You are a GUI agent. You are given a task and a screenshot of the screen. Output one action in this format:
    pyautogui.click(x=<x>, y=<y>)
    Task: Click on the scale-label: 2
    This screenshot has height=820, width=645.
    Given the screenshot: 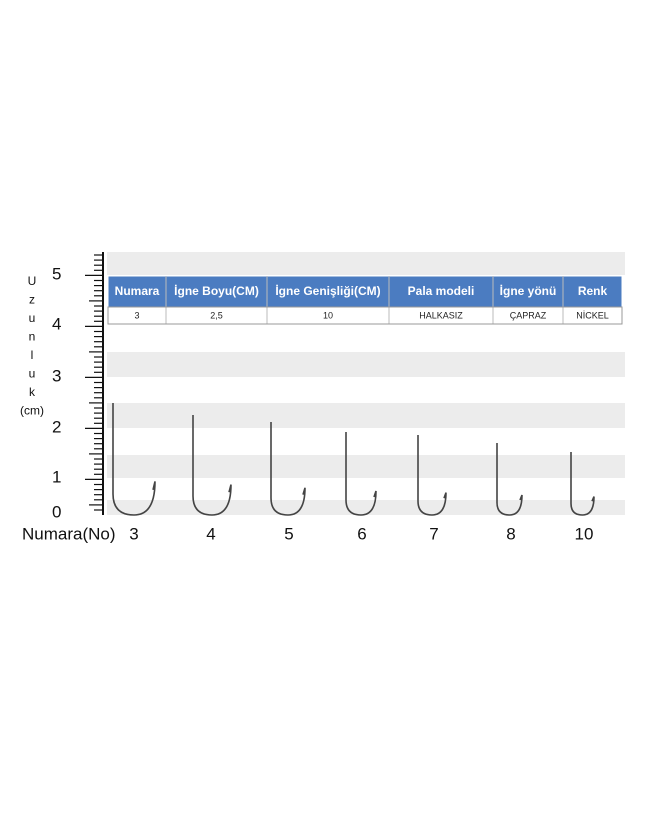 What is the action you would take?
    pyautogui.click(x=56, y=426)
    